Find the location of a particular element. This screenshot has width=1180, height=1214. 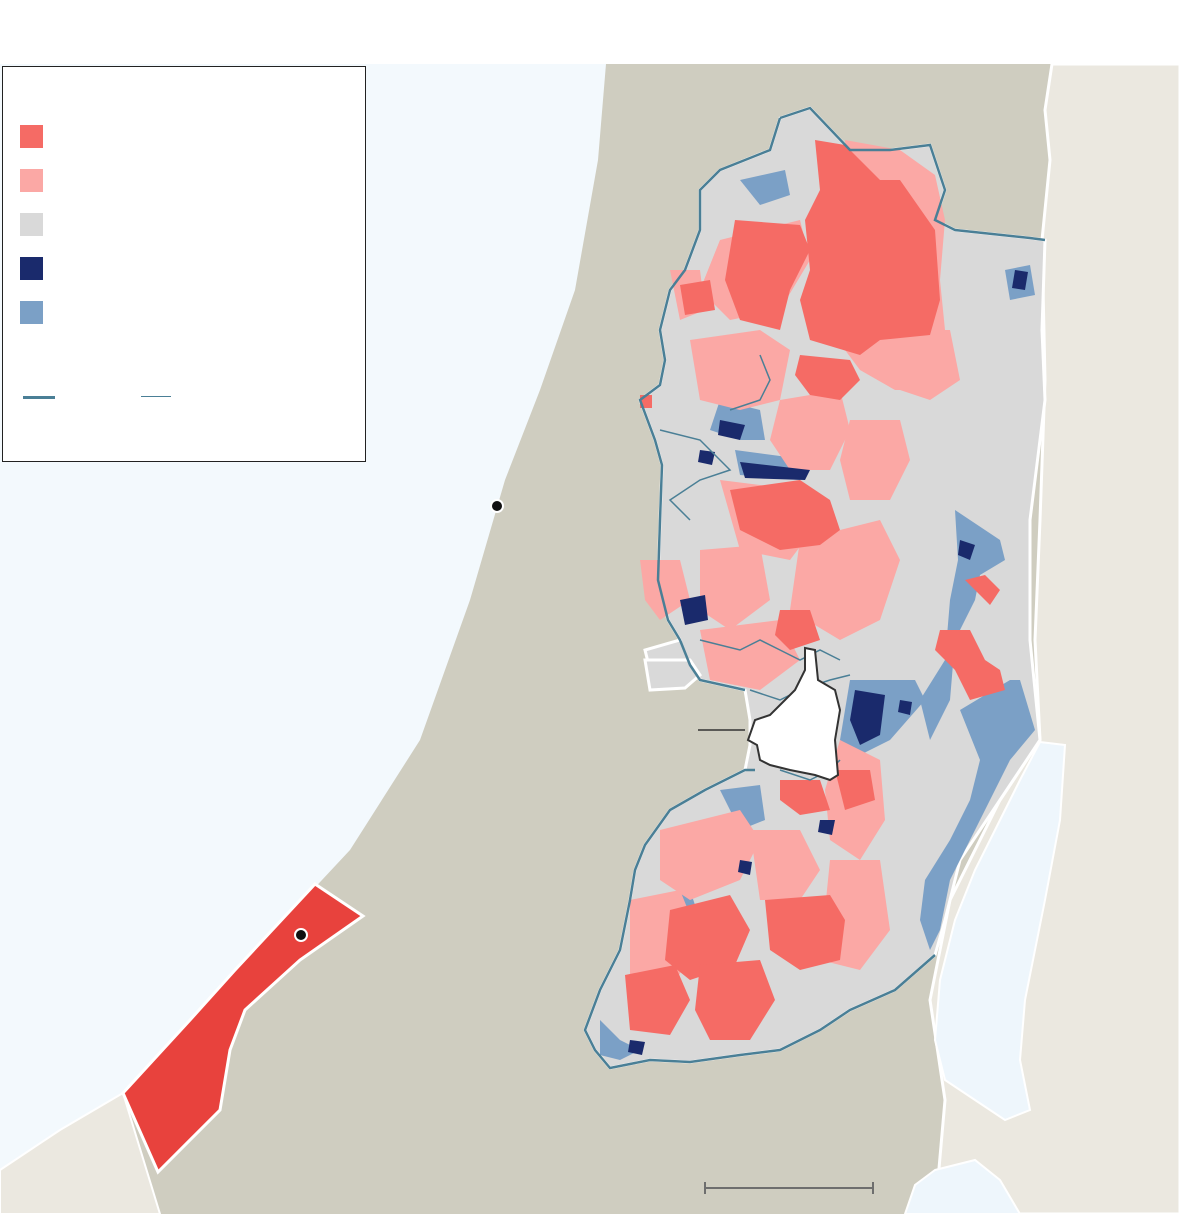

green-line-west is located at coordinates (710, 404).